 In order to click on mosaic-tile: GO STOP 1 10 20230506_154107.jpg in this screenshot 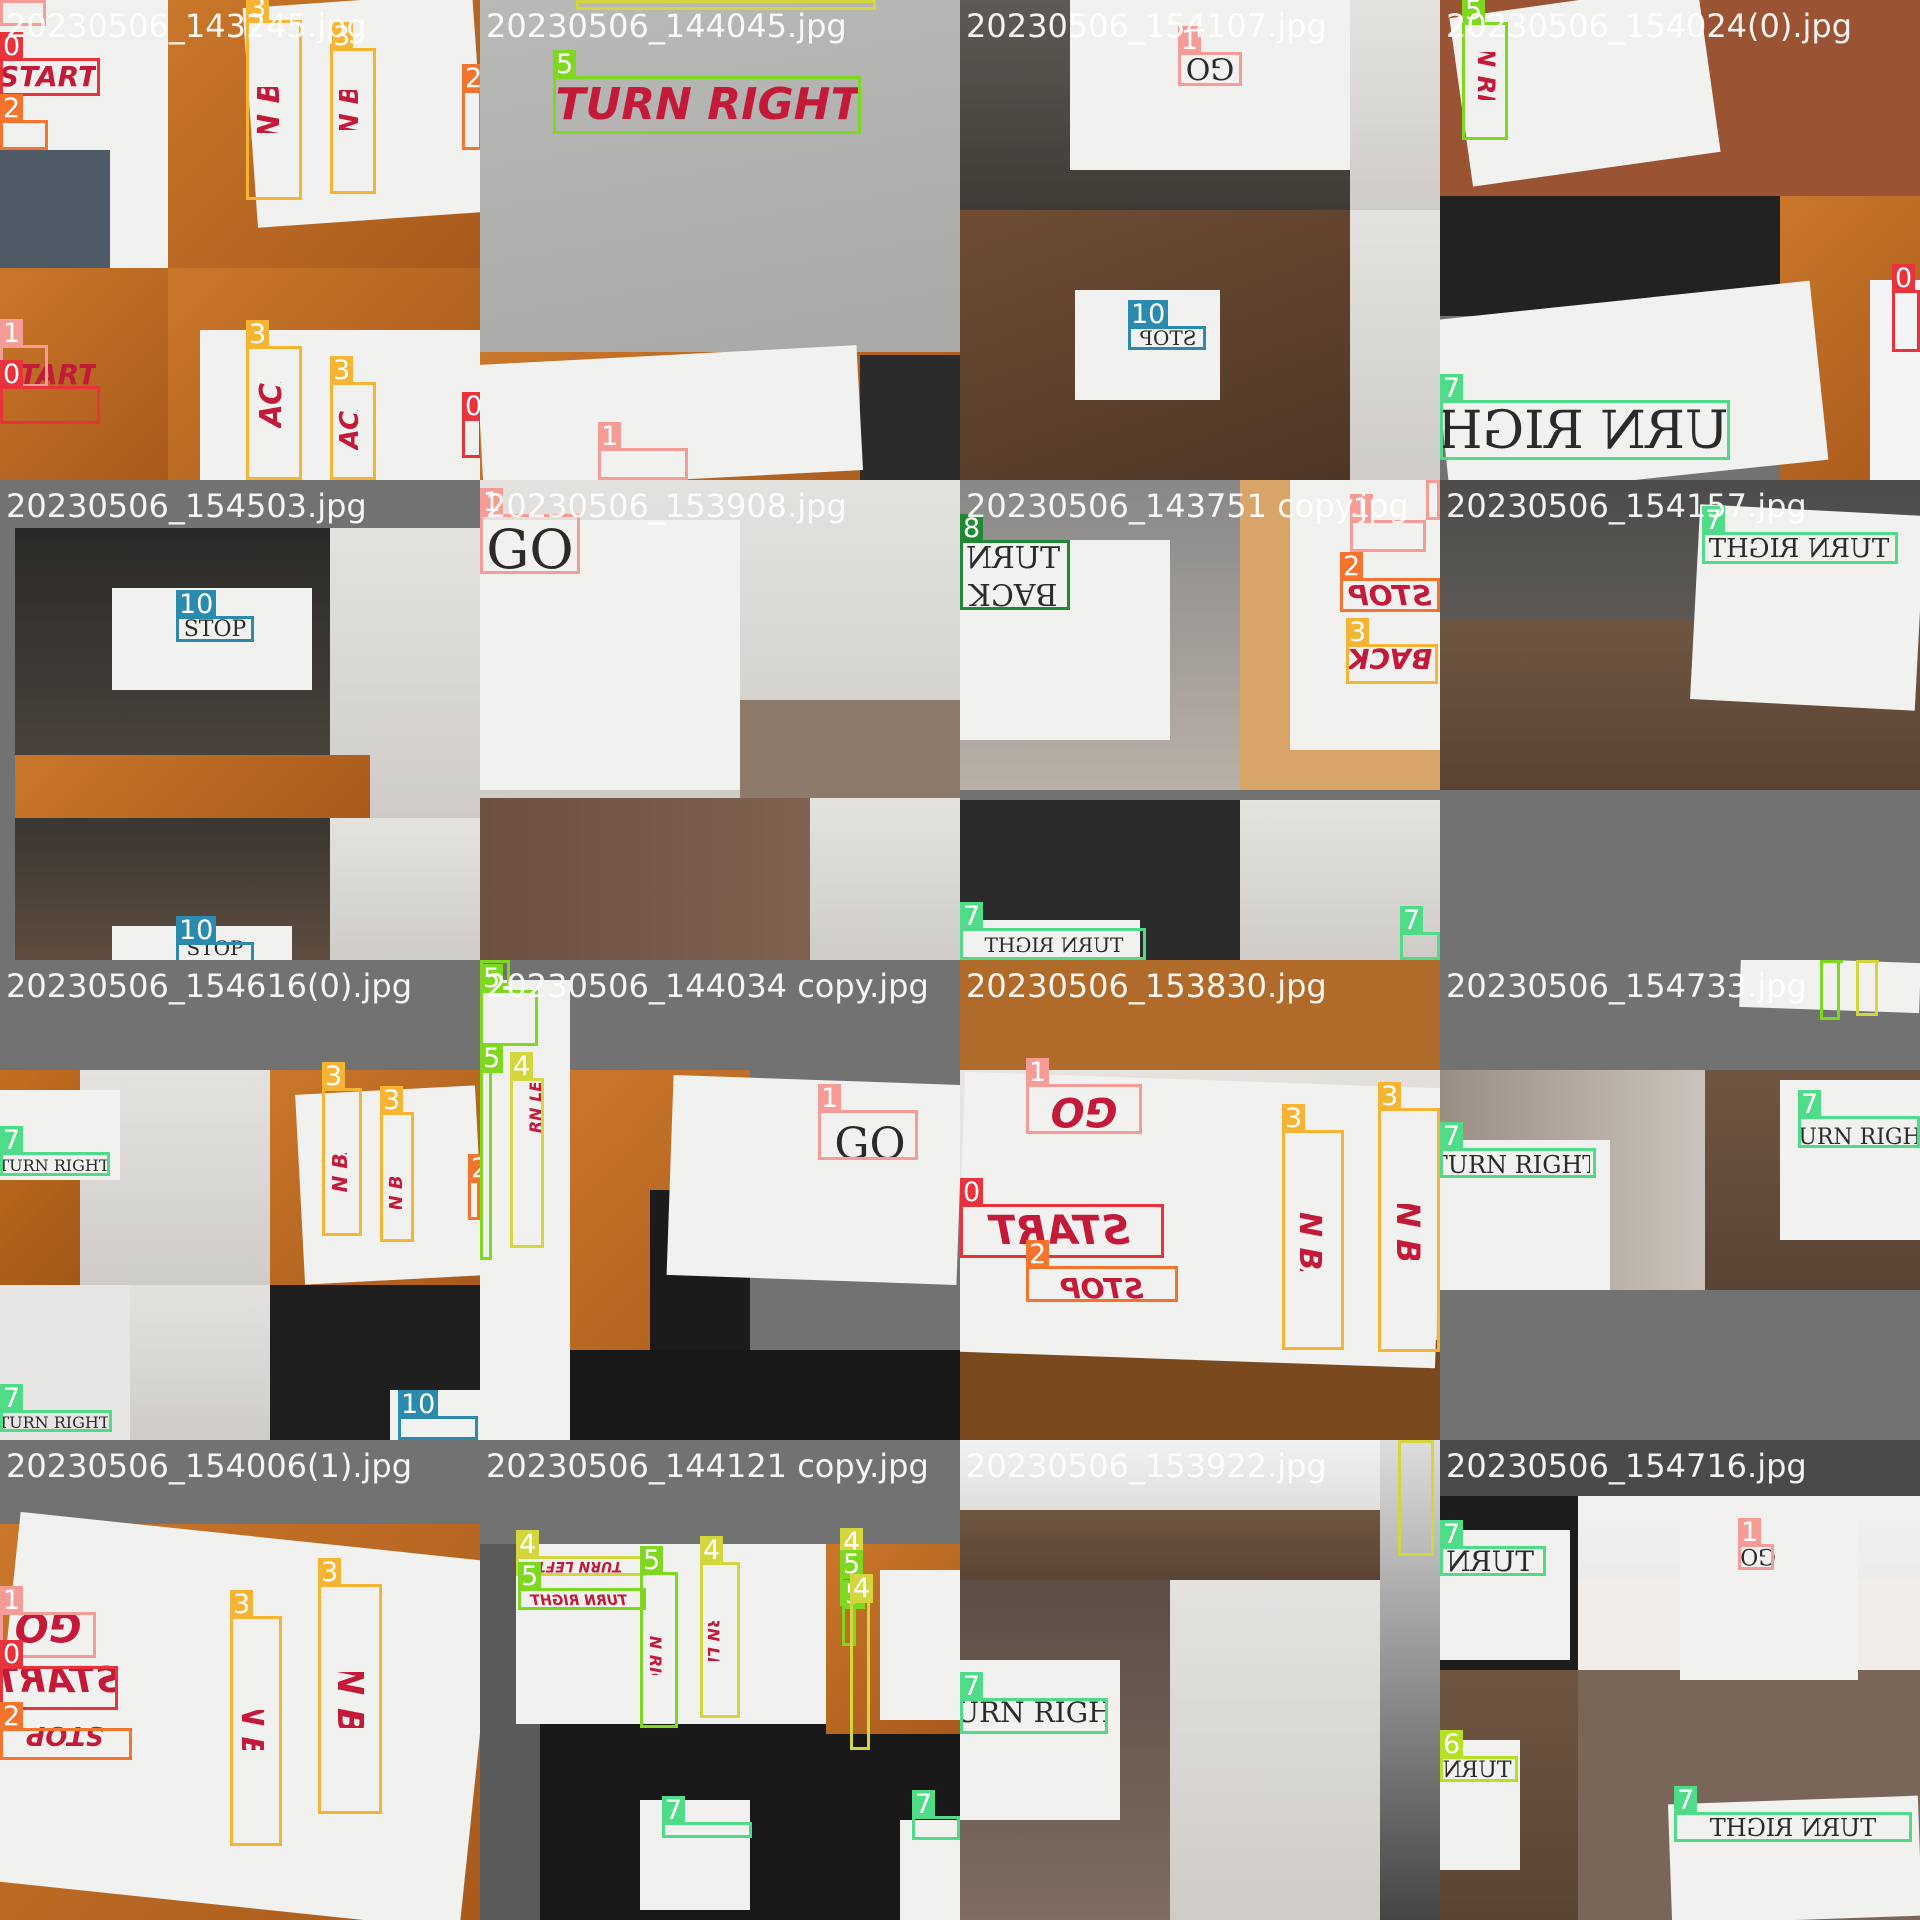, I will do `click(1200, 240)`.